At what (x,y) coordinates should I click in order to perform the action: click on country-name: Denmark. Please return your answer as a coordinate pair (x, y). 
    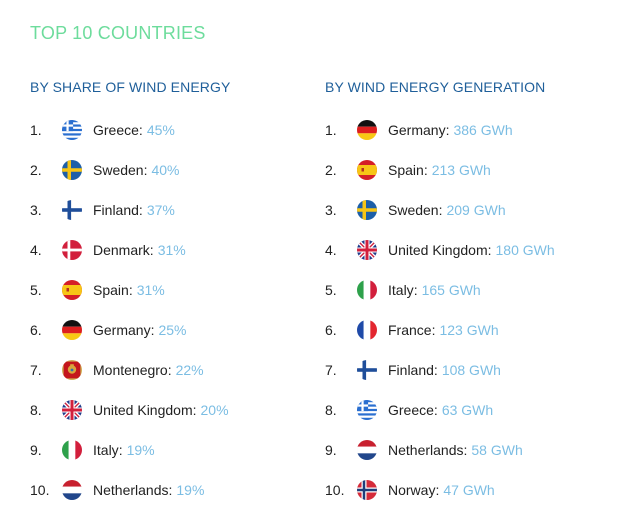
    Looking at the image, I should click on (121, 250).